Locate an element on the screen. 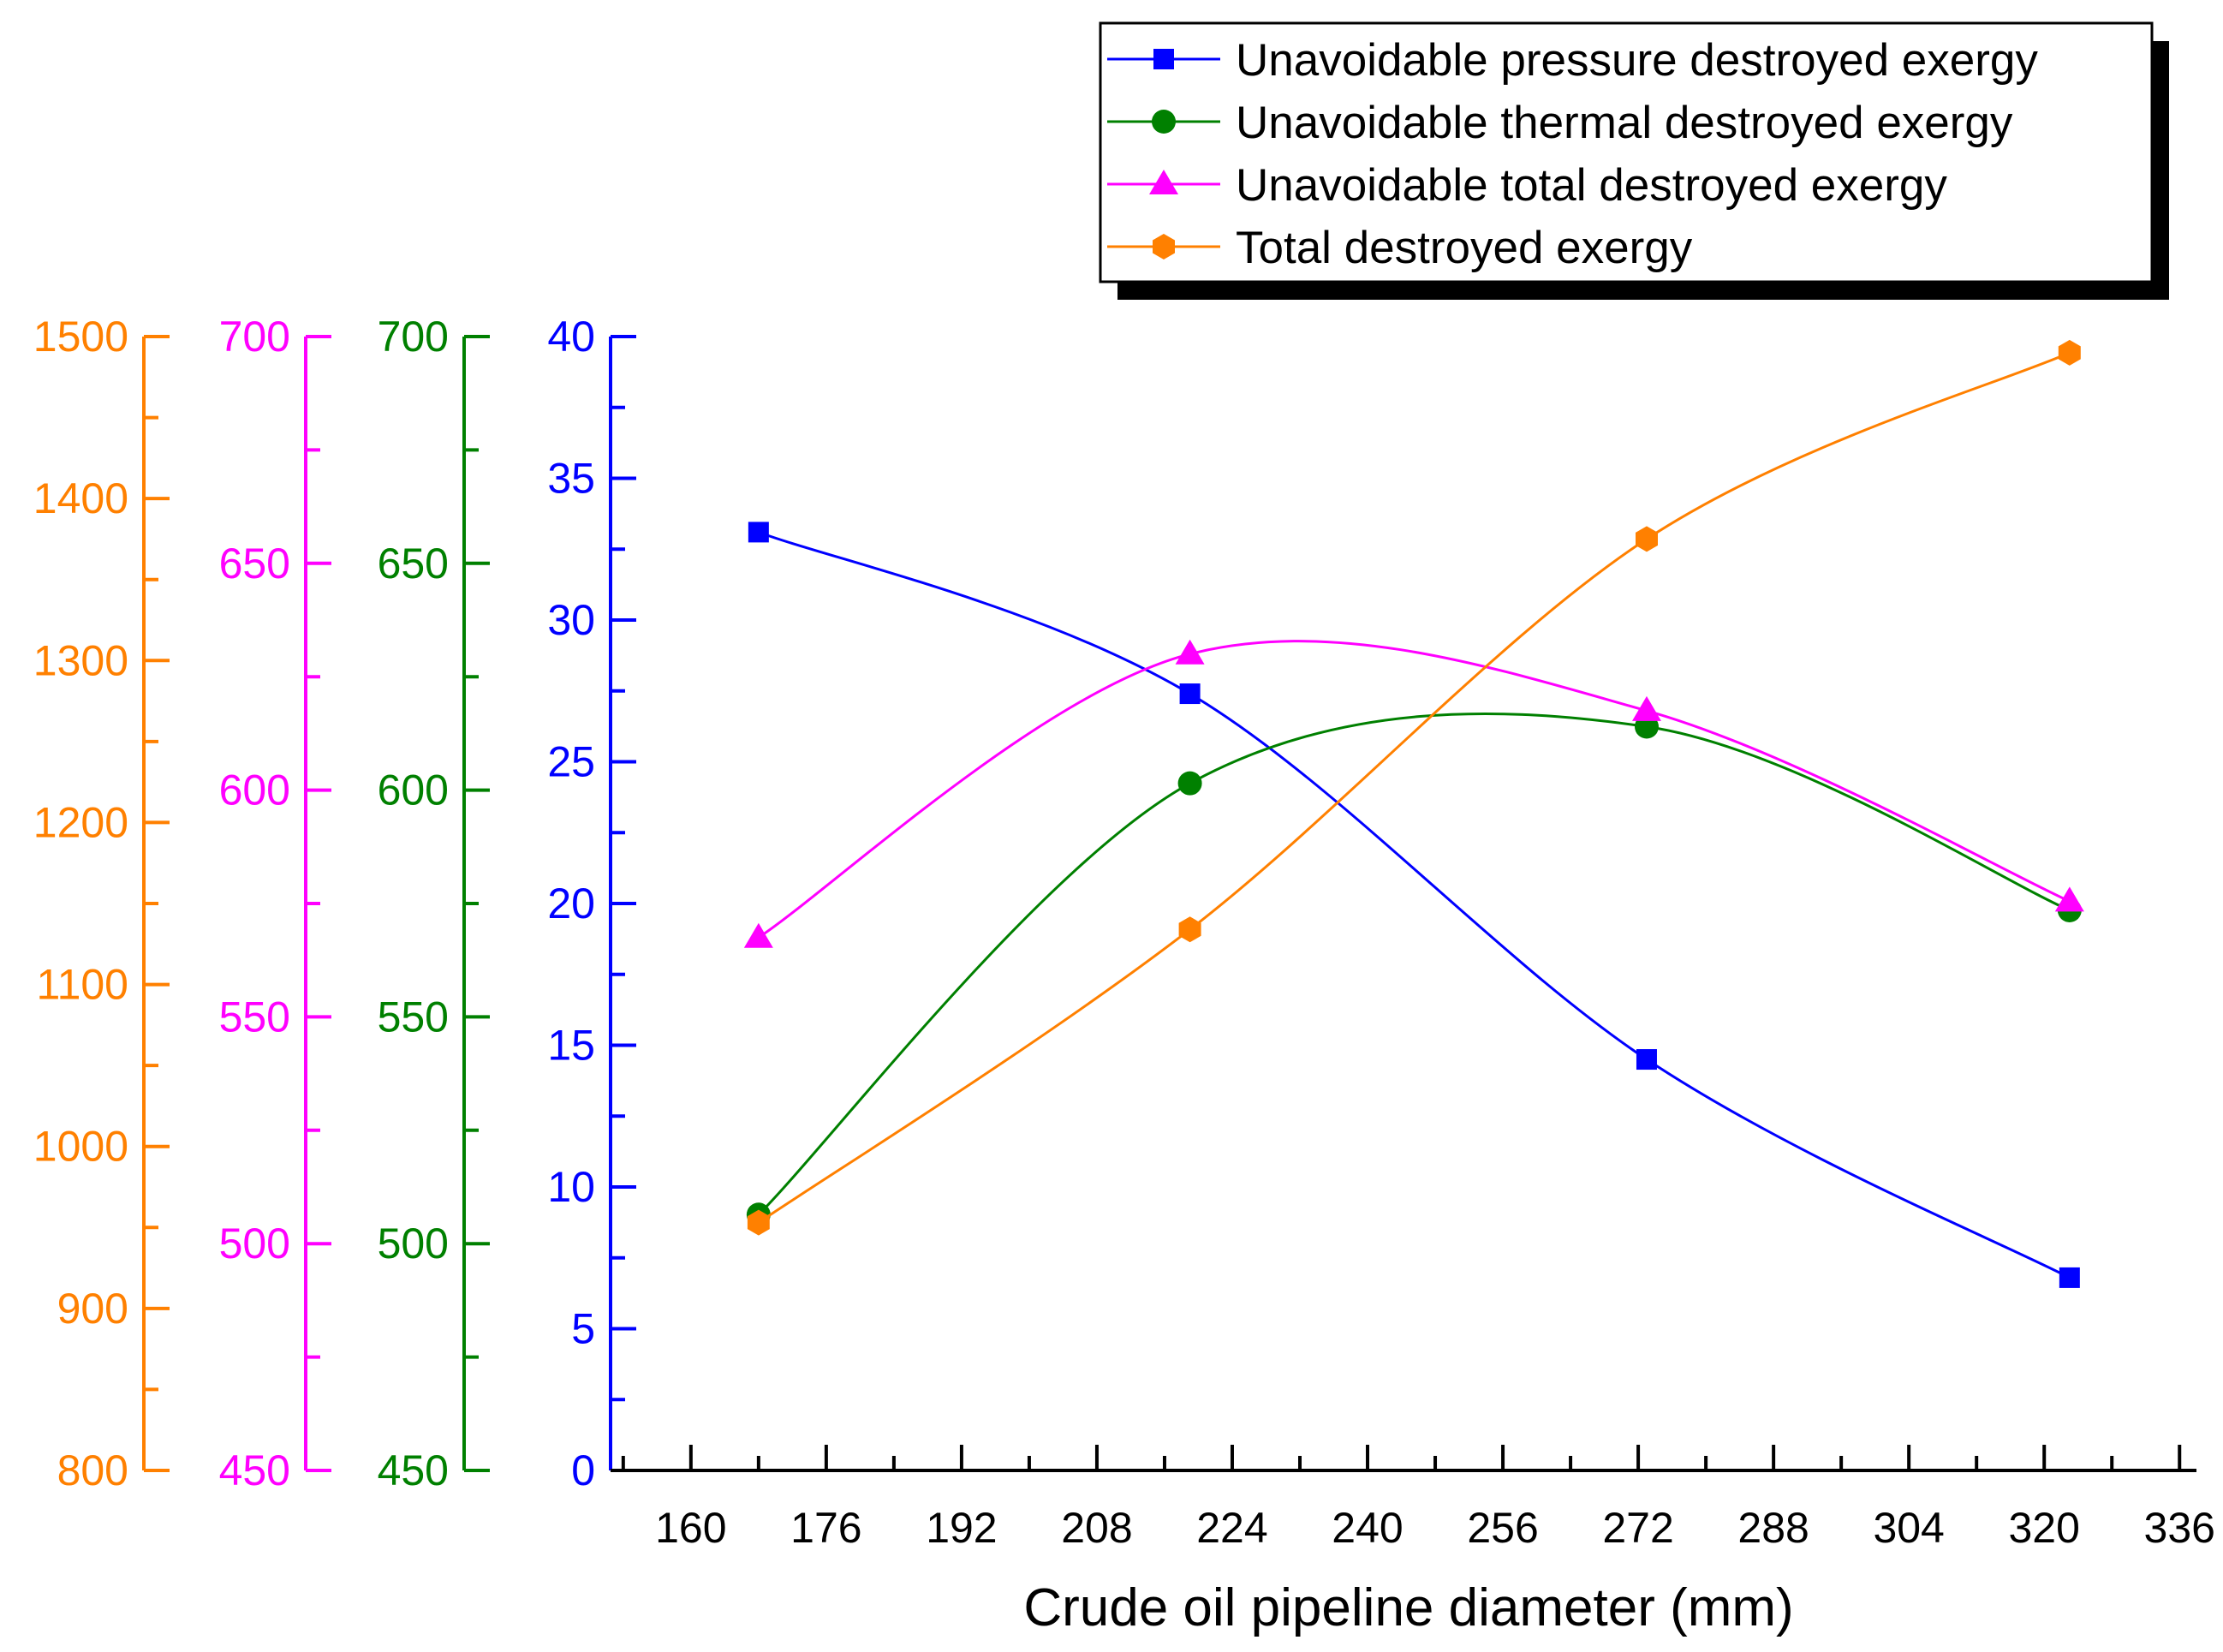 Image resolution: width=2223 pixels, height=1652 pixels. legend-item-blue: Unavoidable pressure destroyed exergy is located at coordinates (1572, 60).